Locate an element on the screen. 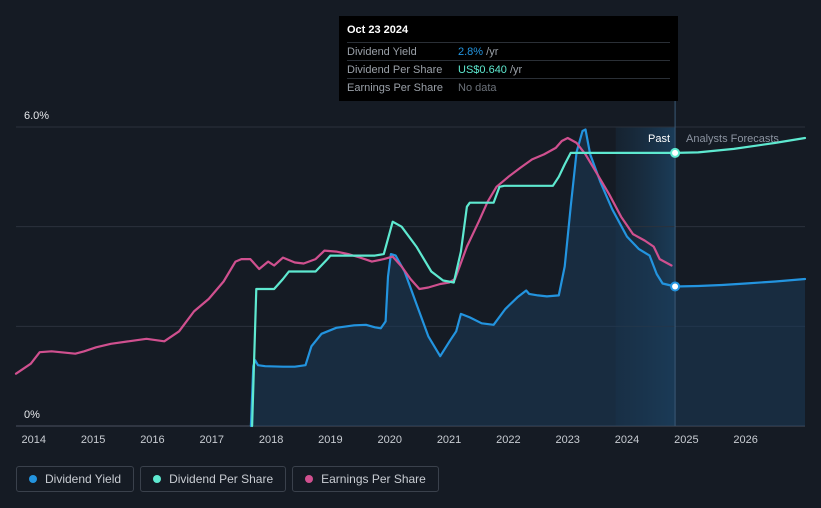  tooltip-row-dividend-yield: Dividend Yield 2.8% /yr is located at coordinates (508, 51).